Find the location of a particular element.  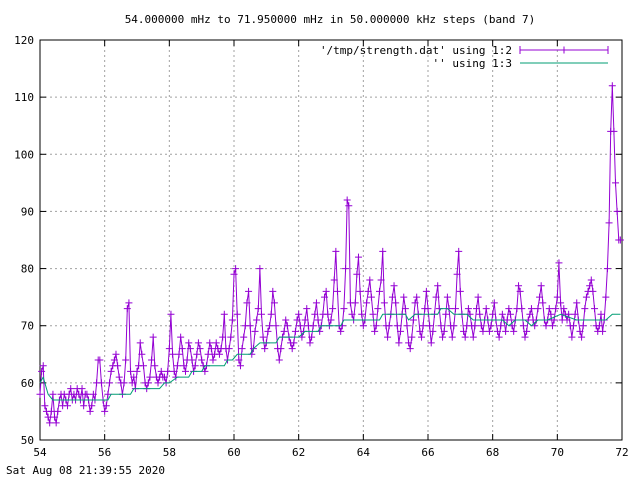

x-tick-label: 56 is located at coordinates (104, 452).